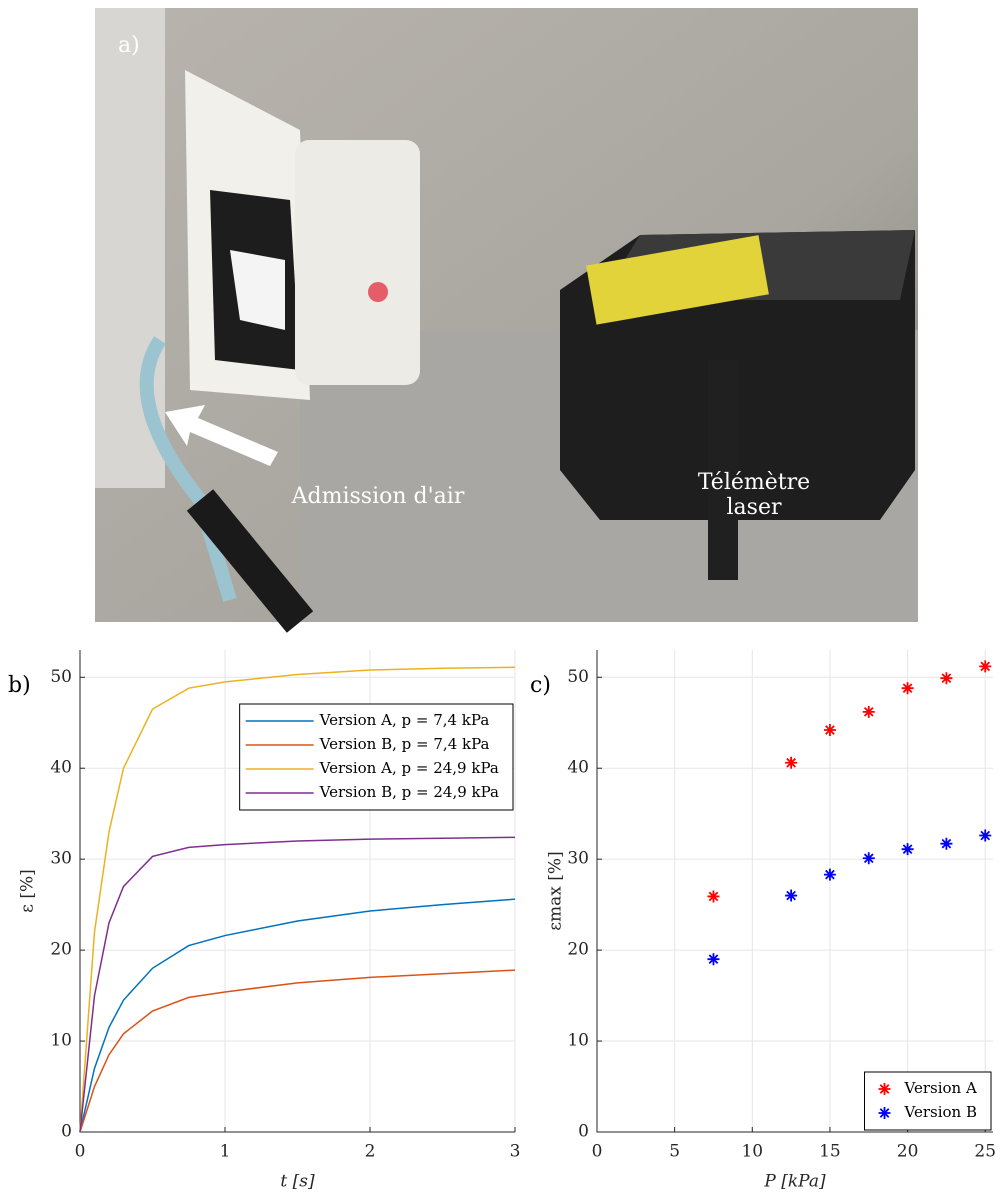 The image size is (1000, 1200). Describe the element at coordinates (556, 890) in the screenshot. I see `y-axis-label: εmax [%]` at that location.